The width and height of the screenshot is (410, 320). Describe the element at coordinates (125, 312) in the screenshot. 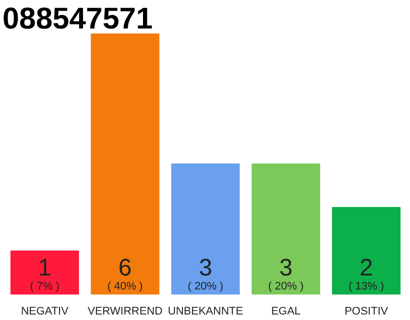

I see `x-tick-label: VERWIRREND` at that location.